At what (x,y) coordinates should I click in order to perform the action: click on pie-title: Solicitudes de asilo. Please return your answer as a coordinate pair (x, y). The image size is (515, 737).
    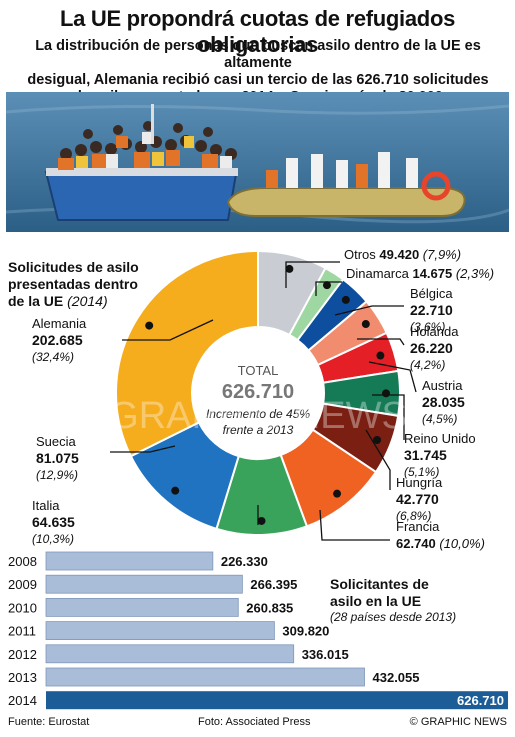
    Looking at the image, I should click on (73, 267).